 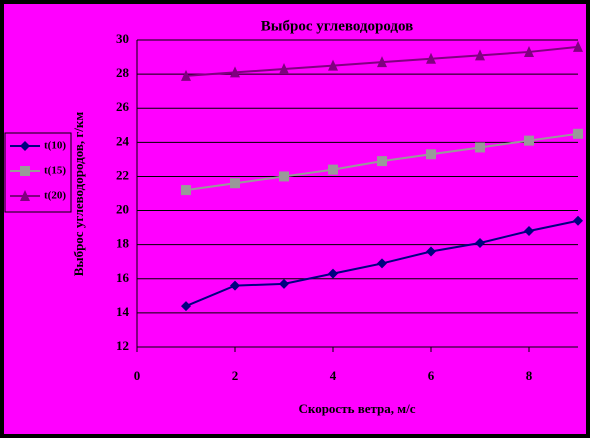 I want to click on y-axis-label: Выброс углеводородов, г/км, so click(x=78, y=194).